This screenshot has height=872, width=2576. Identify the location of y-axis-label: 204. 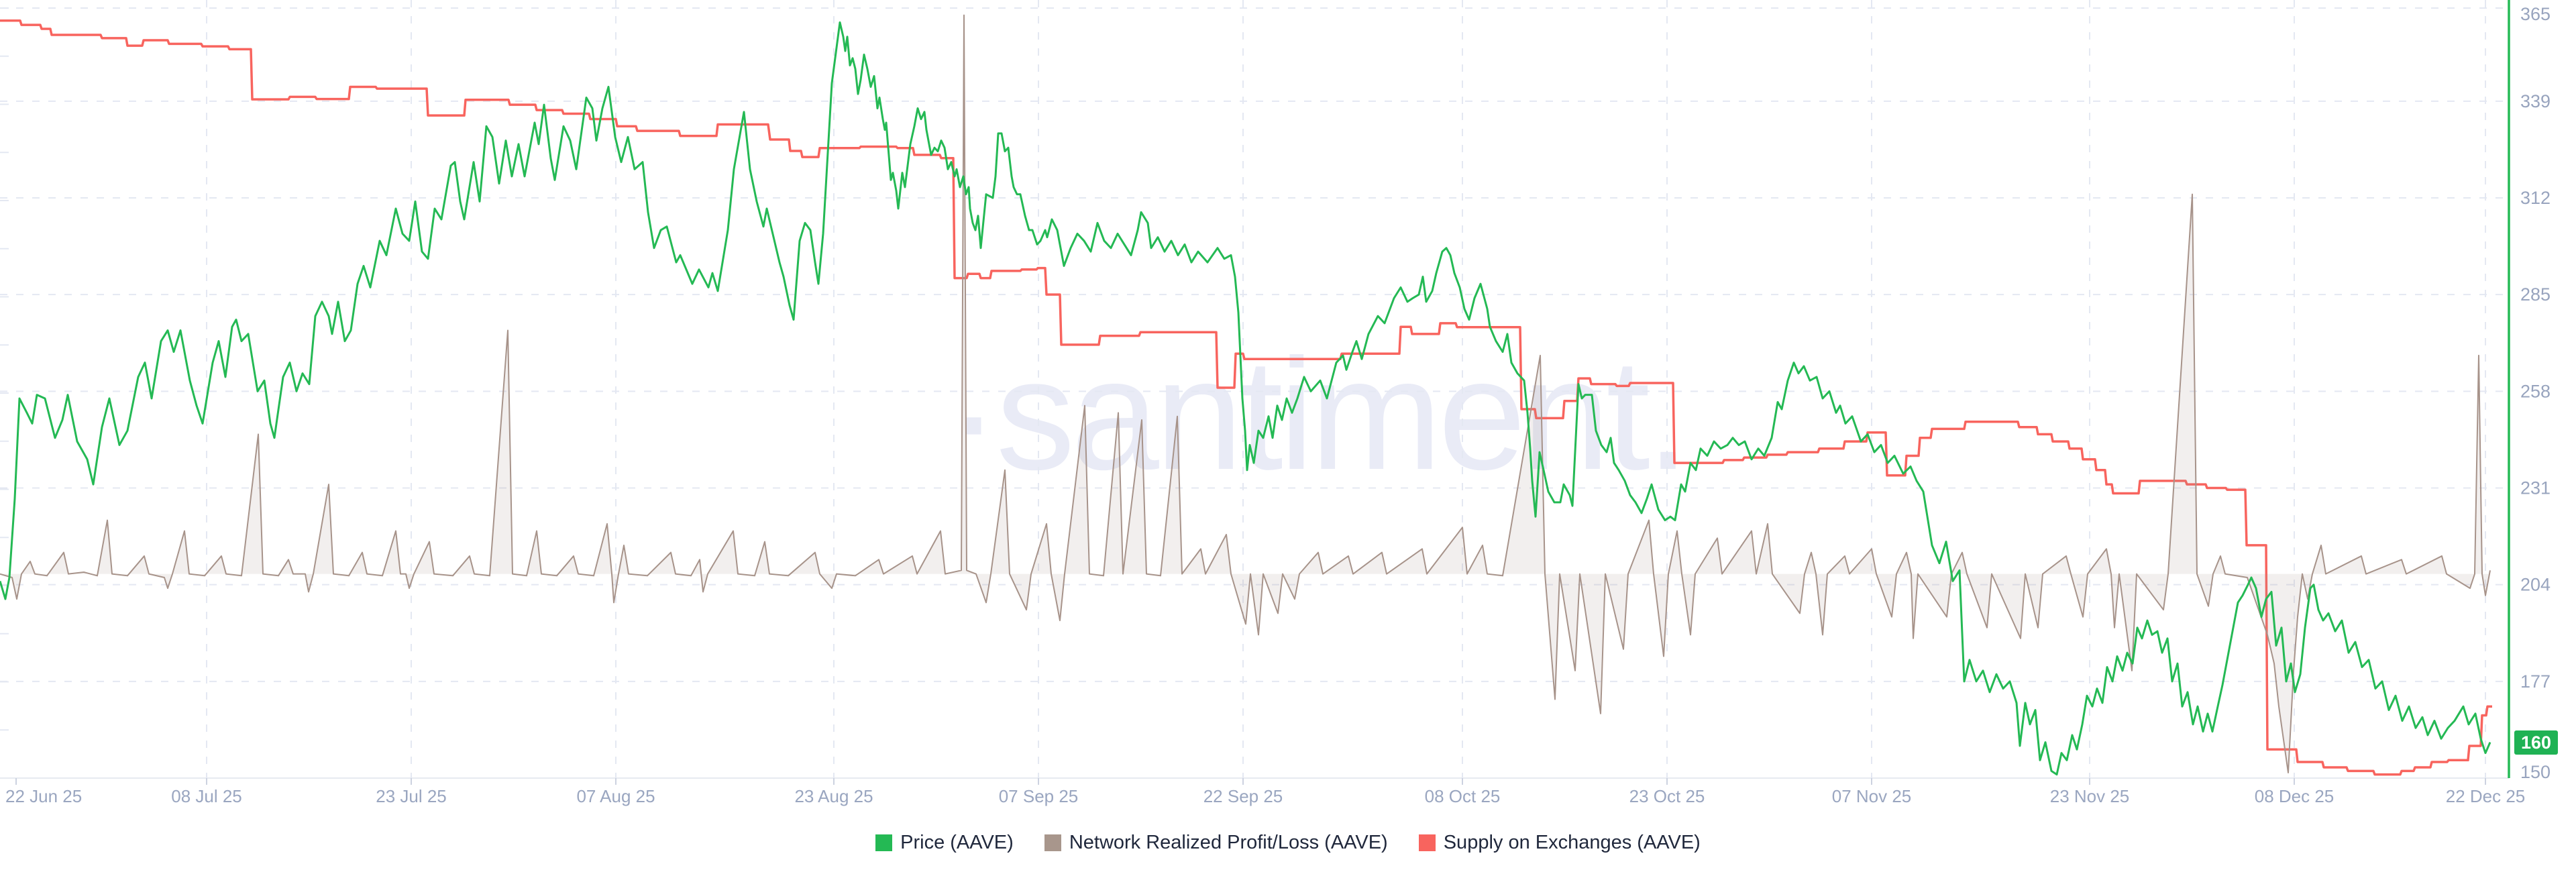
(2535, 585).